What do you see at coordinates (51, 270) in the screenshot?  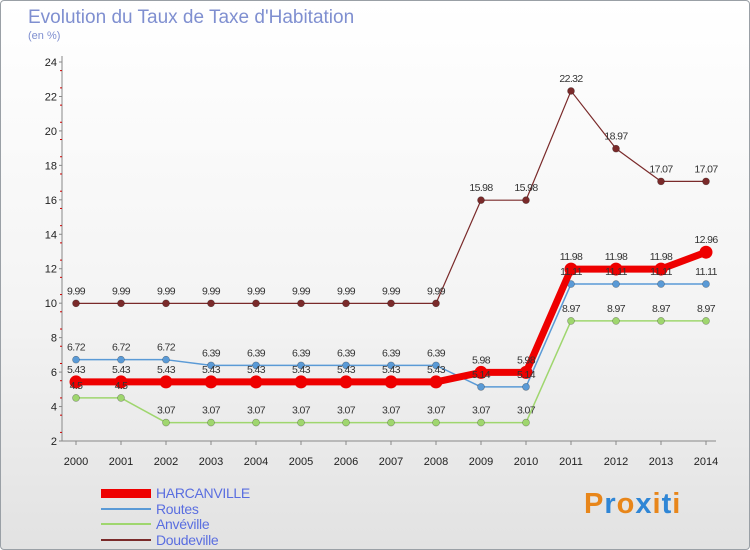 I see `y-tick-label: 12` at bounding box center [51, 270].